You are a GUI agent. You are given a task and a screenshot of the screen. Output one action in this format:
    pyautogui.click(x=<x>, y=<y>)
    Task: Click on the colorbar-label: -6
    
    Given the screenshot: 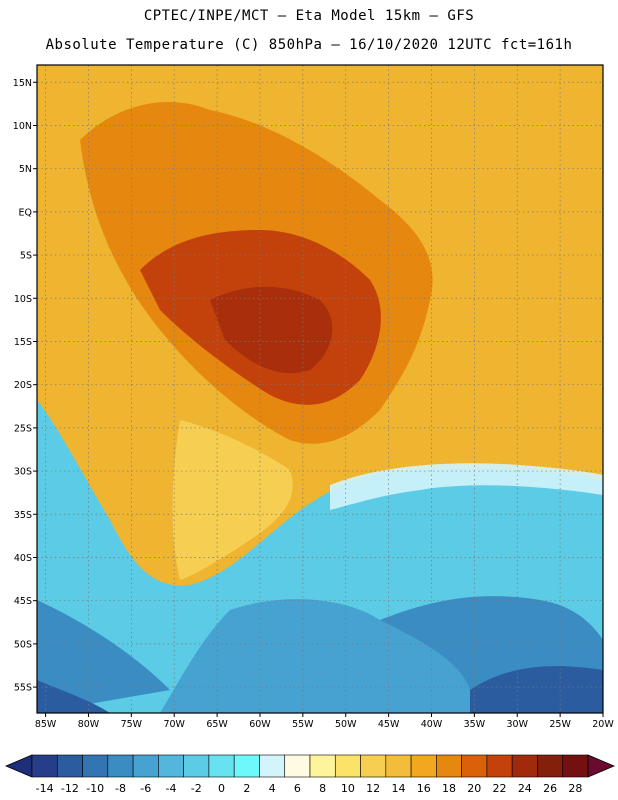 What is the action you would take?
    pyautogui.click(x=145, y=788)
    